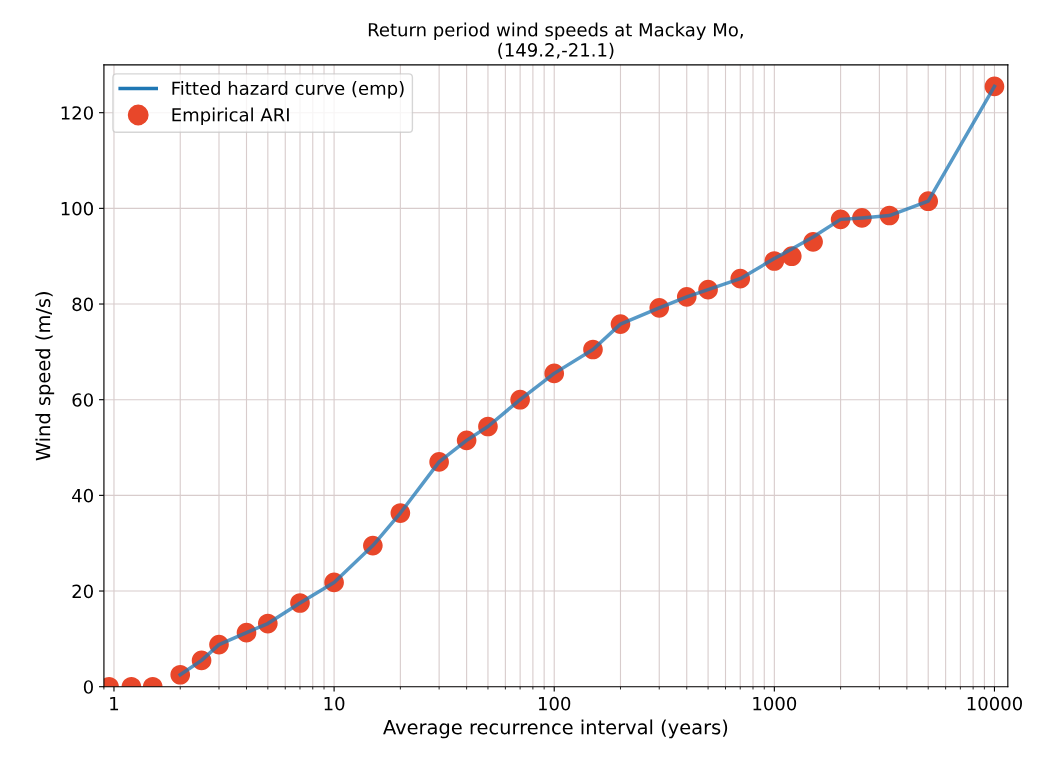 Image resolution: width=1039 pixels, height=763 pixels. I want to click on y-tick-label: 0, so click(88, 687).